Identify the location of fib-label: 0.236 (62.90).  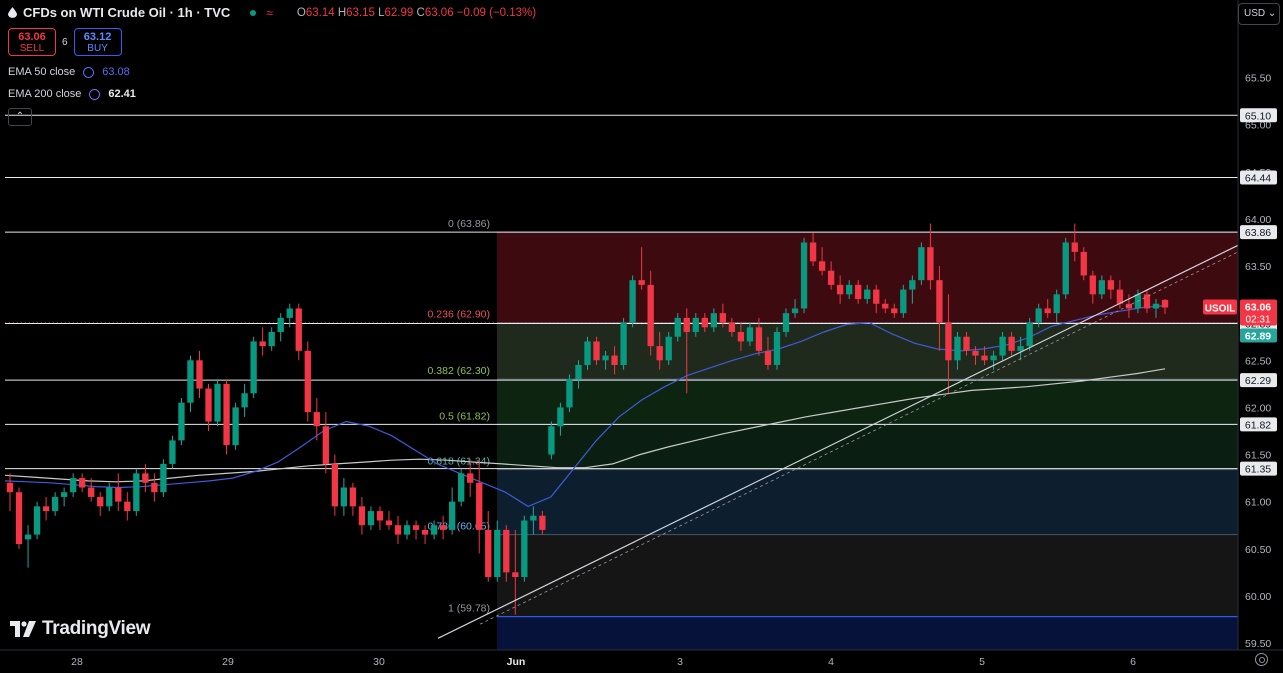
(459, 315).